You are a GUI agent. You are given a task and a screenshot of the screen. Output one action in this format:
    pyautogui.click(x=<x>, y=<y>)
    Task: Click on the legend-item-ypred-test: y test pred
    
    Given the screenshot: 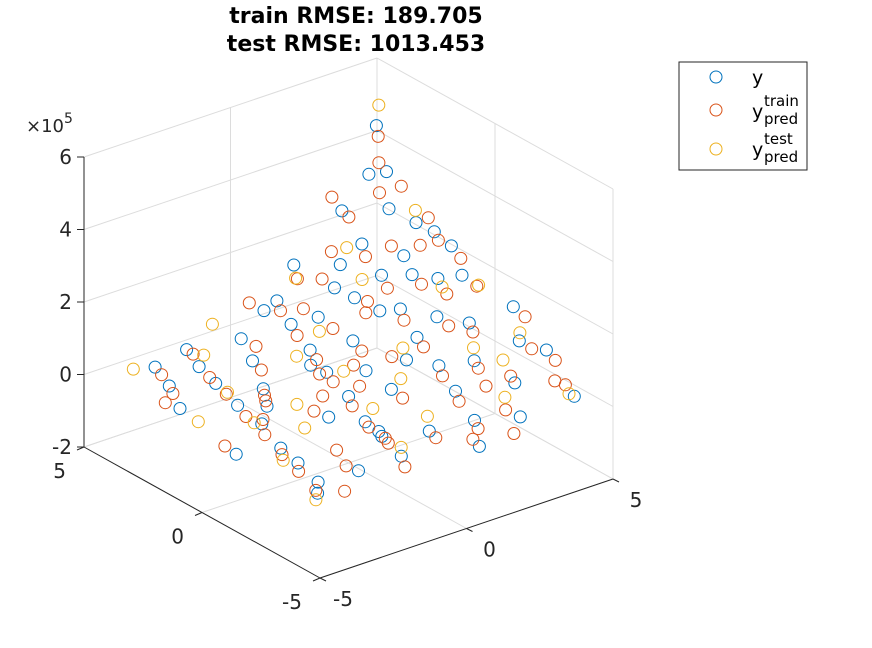 What is the action you would take?
    pyautogui.click(x=753, y=148)
    